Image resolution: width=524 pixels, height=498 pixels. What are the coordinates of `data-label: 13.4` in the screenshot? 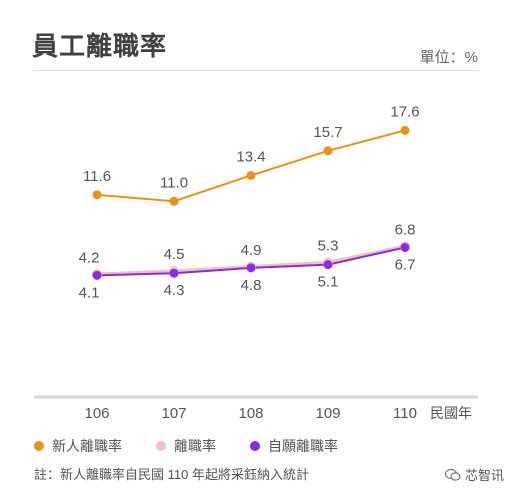 It's located at (250, 156).